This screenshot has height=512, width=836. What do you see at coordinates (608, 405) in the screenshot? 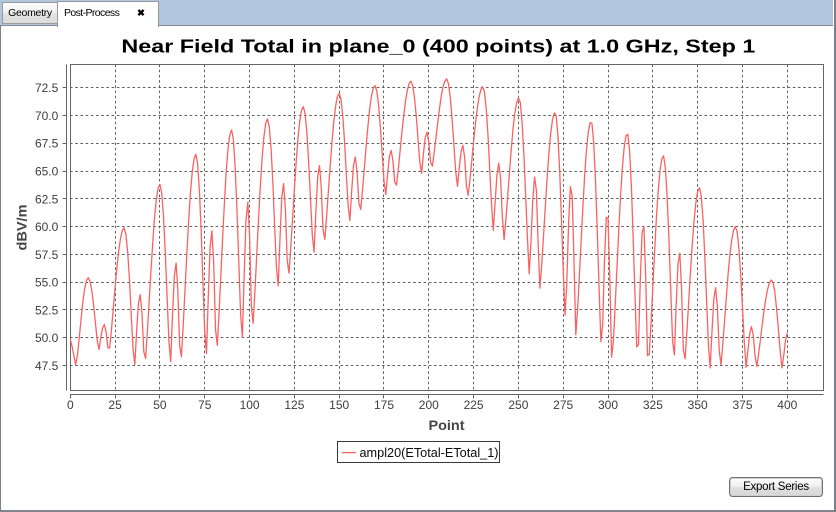
I see `svg-text: 300` at bounding box center [608, 405].